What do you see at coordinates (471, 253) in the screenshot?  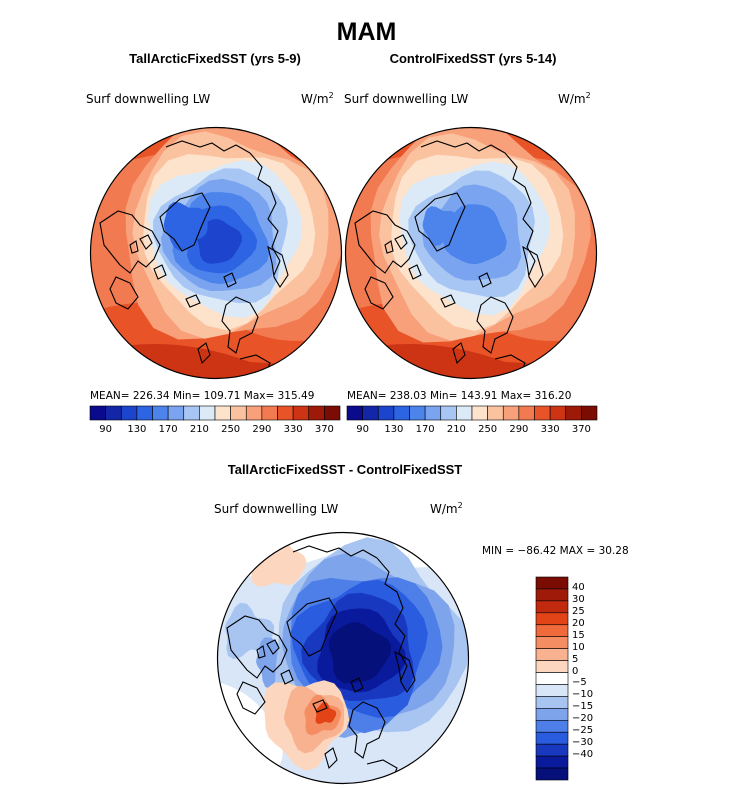 I see `panel2-polar-map` at bounding box center [471, 253].